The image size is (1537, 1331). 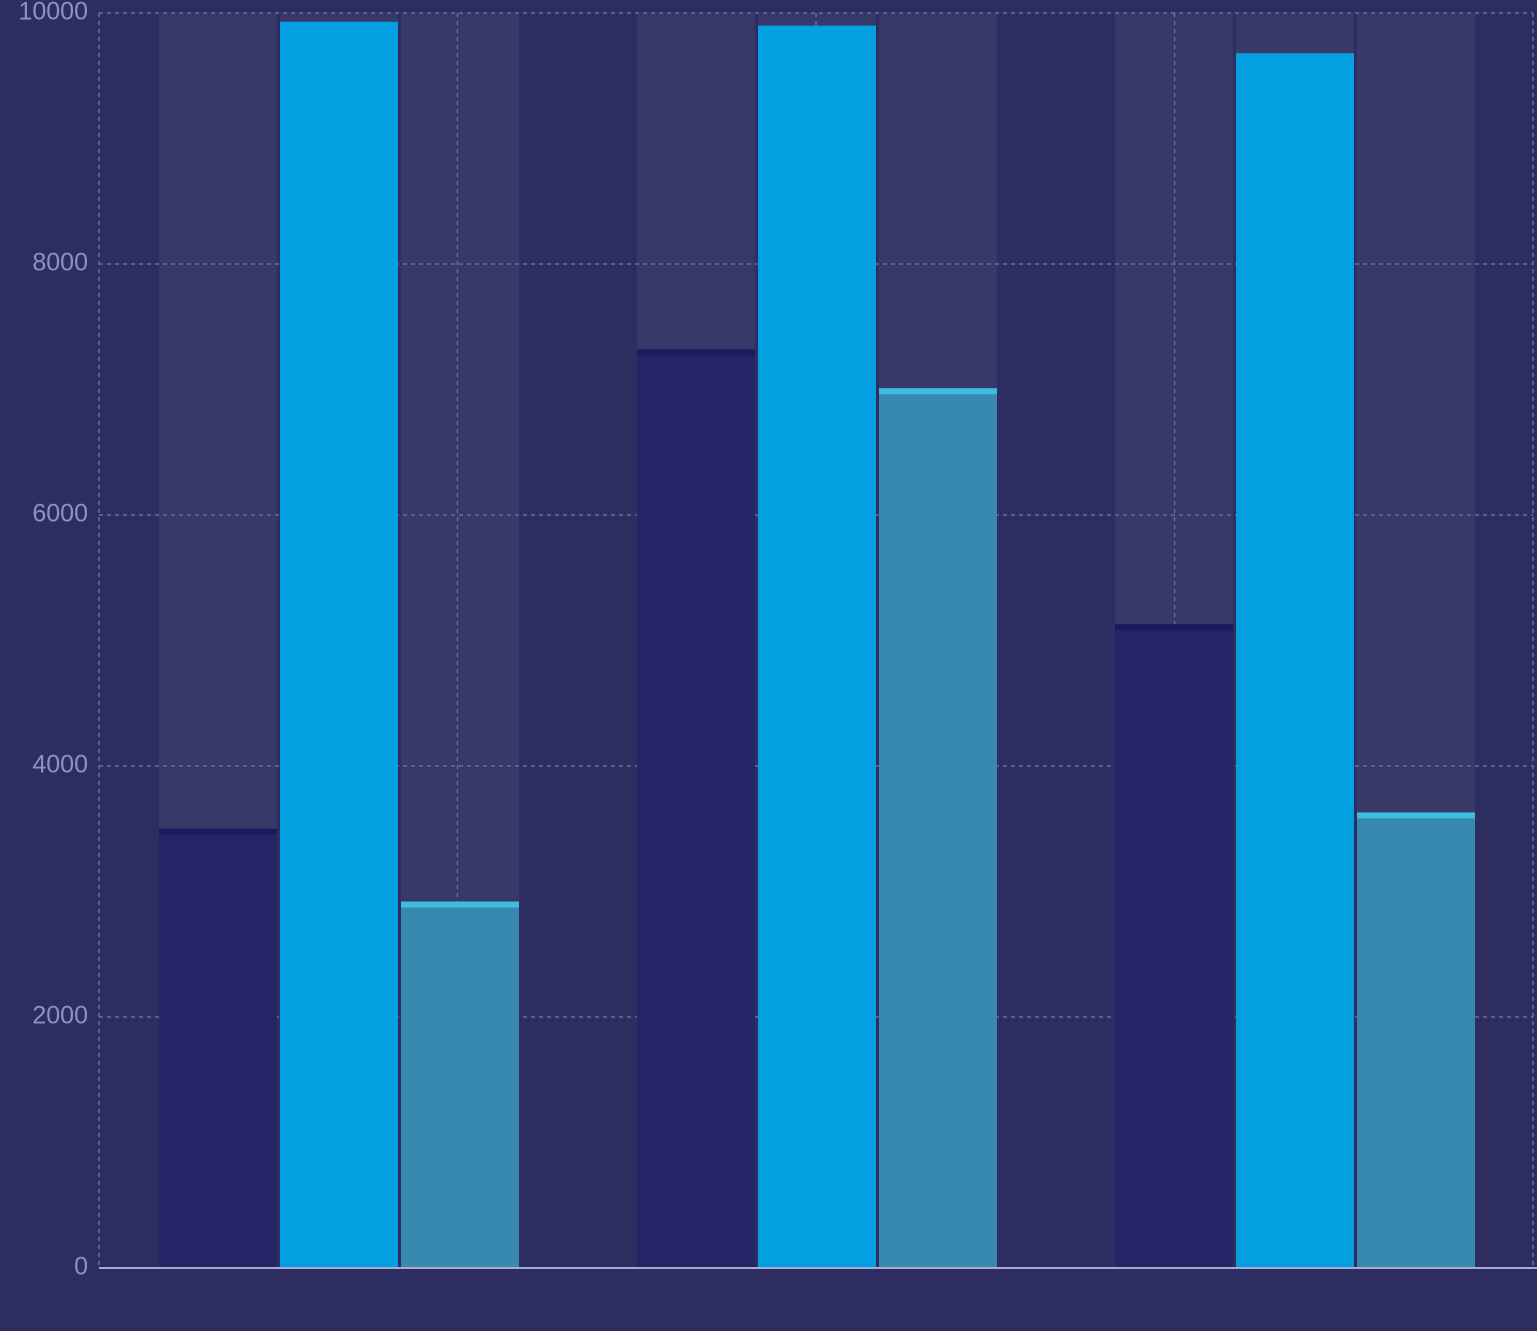 What do you see at coordinates (53, 13) in the screenshot?
I see `y-tick-label: 10000` at bounding box center [53, 13].